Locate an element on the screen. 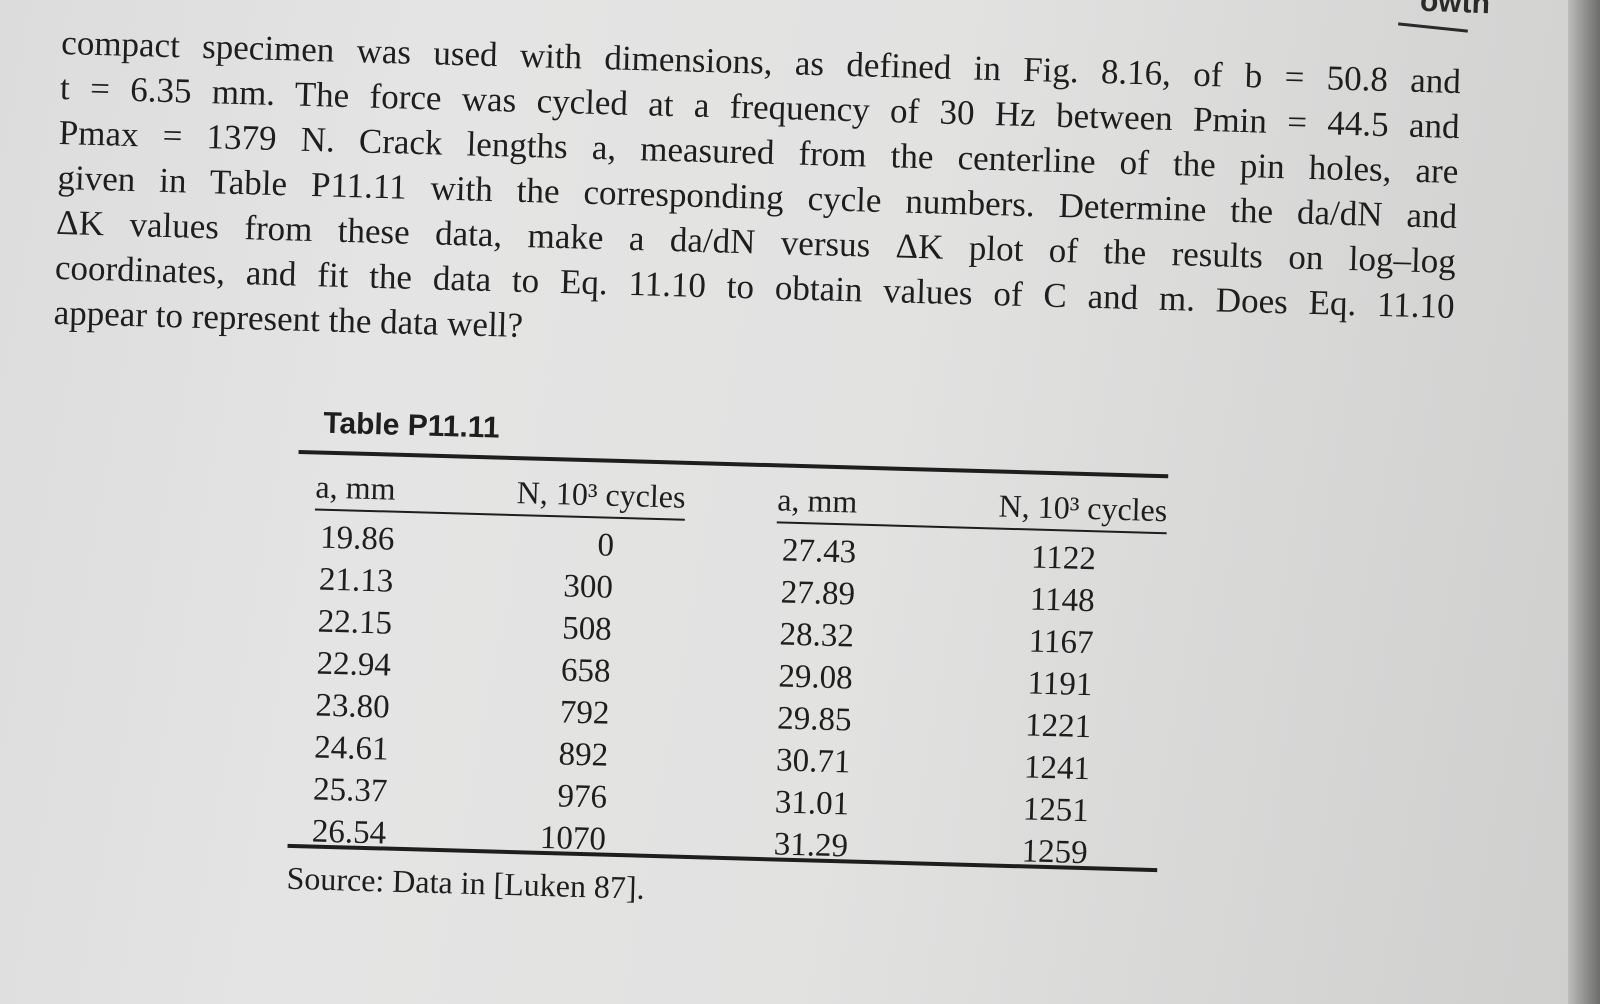  cell-cycles: 508 is located at coordinates (587, 629).